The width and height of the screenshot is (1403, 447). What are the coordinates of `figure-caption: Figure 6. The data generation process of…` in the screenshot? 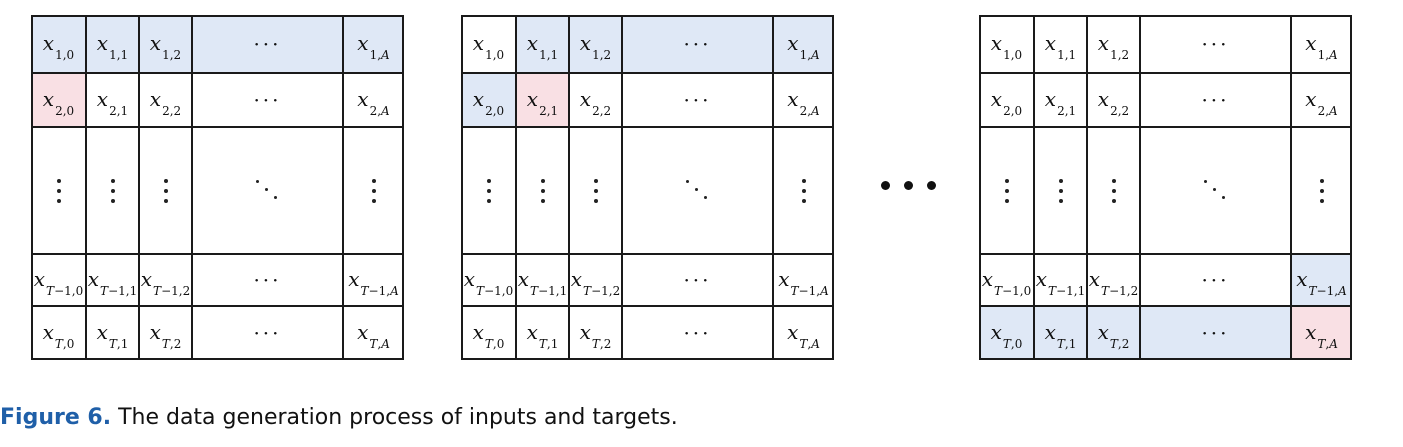 It's located at (339, 417).